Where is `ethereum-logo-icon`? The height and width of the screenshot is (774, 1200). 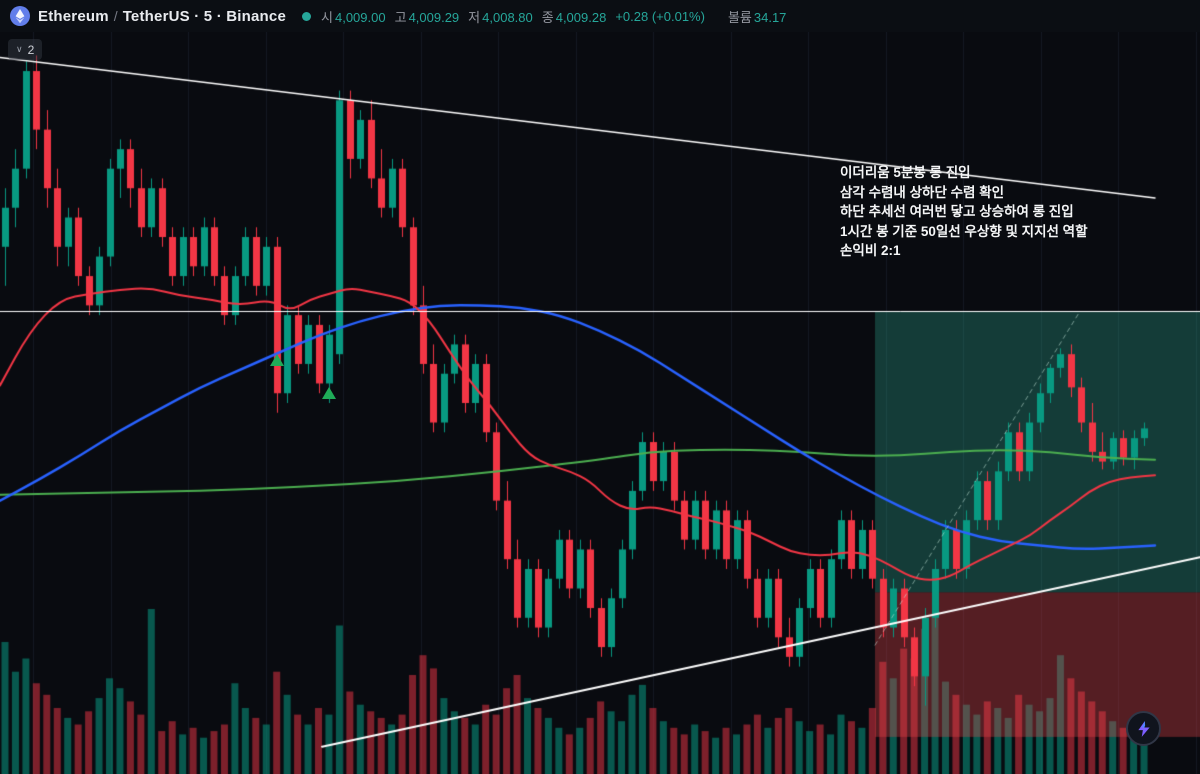
ethereum-logo-icon is located at coordinates (20, 16).